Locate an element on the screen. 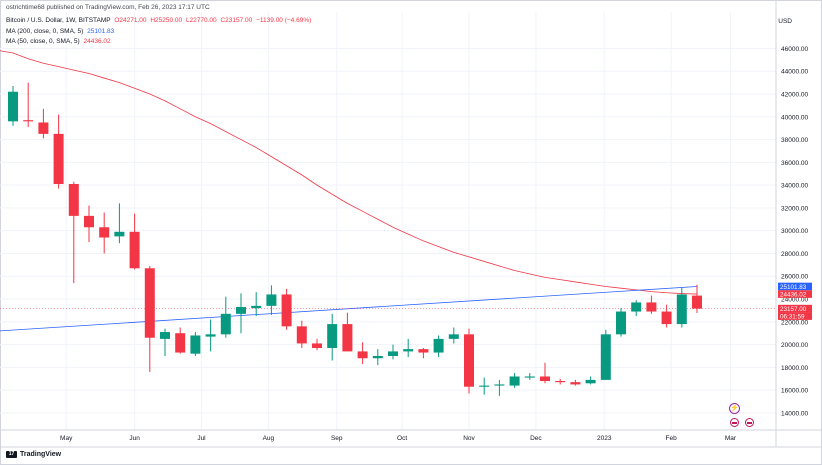 The image size is (822, 465). y-tick-label: 40000.00 is located at coordinates (794, 117).